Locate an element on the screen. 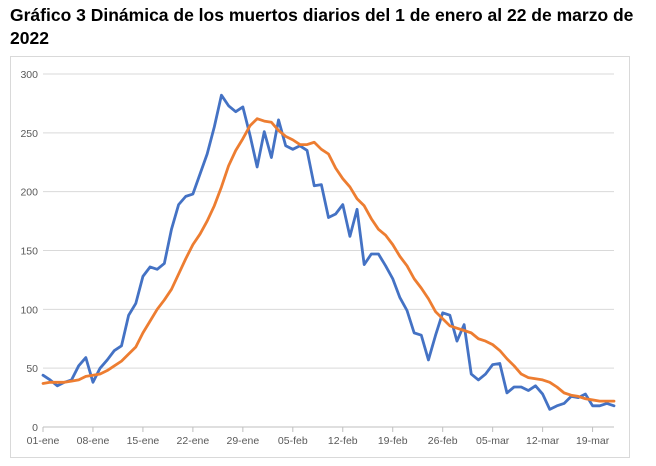  y-tick-label: 50 is located at coordinates (32, 369).